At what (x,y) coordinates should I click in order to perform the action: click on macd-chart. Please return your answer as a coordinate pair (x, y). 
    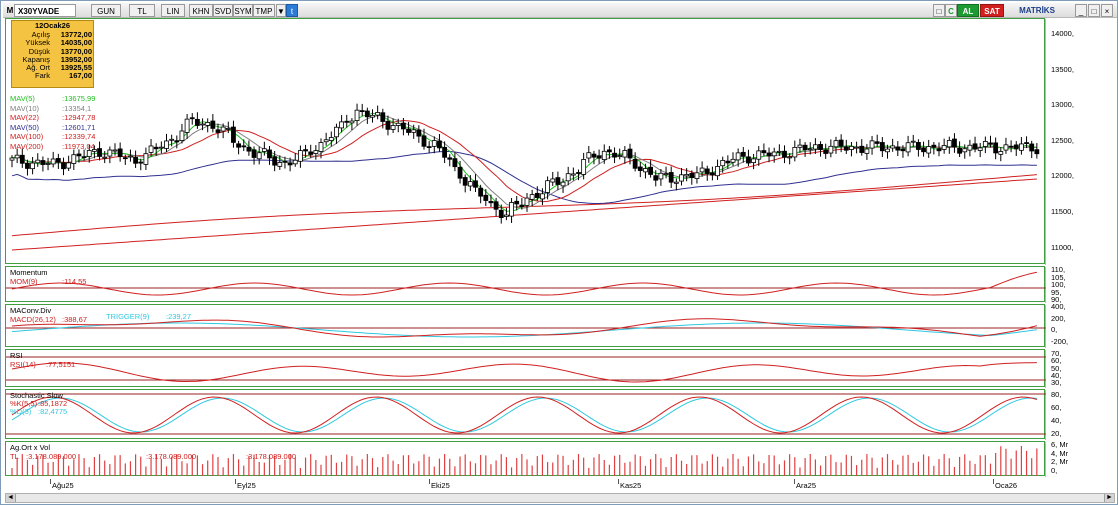
    Looking at the image, I should click on (526, 326).